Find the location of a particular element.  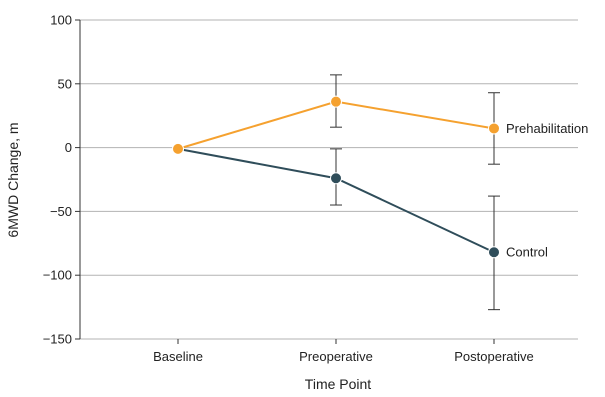

series-label: Prehabilitation is located at coordinates (547, 128).